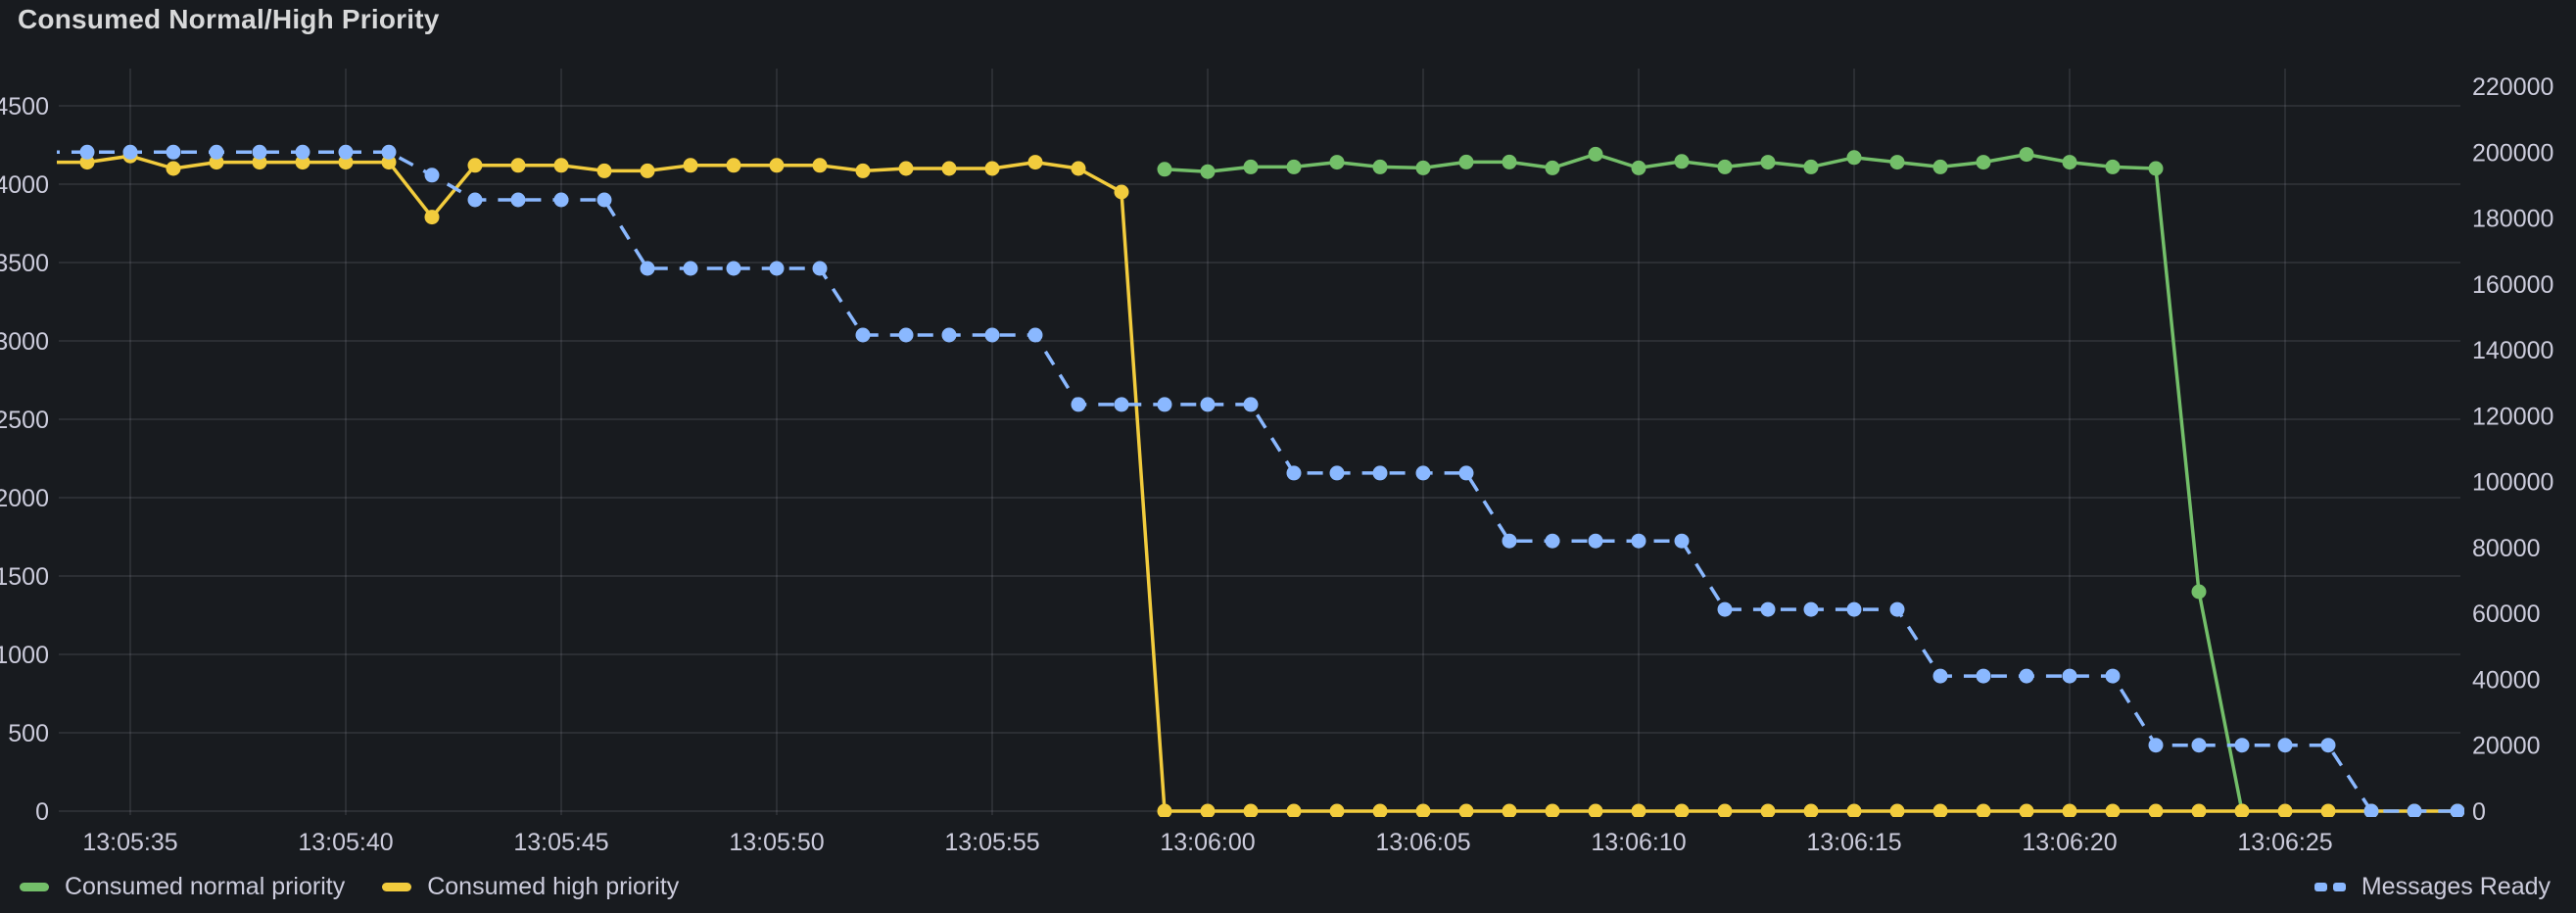 This screenshot has height=913, width=2576. Describe the element at coordinates (24, 342) in the screenshot. I see `svg-text: 3000` at that location.